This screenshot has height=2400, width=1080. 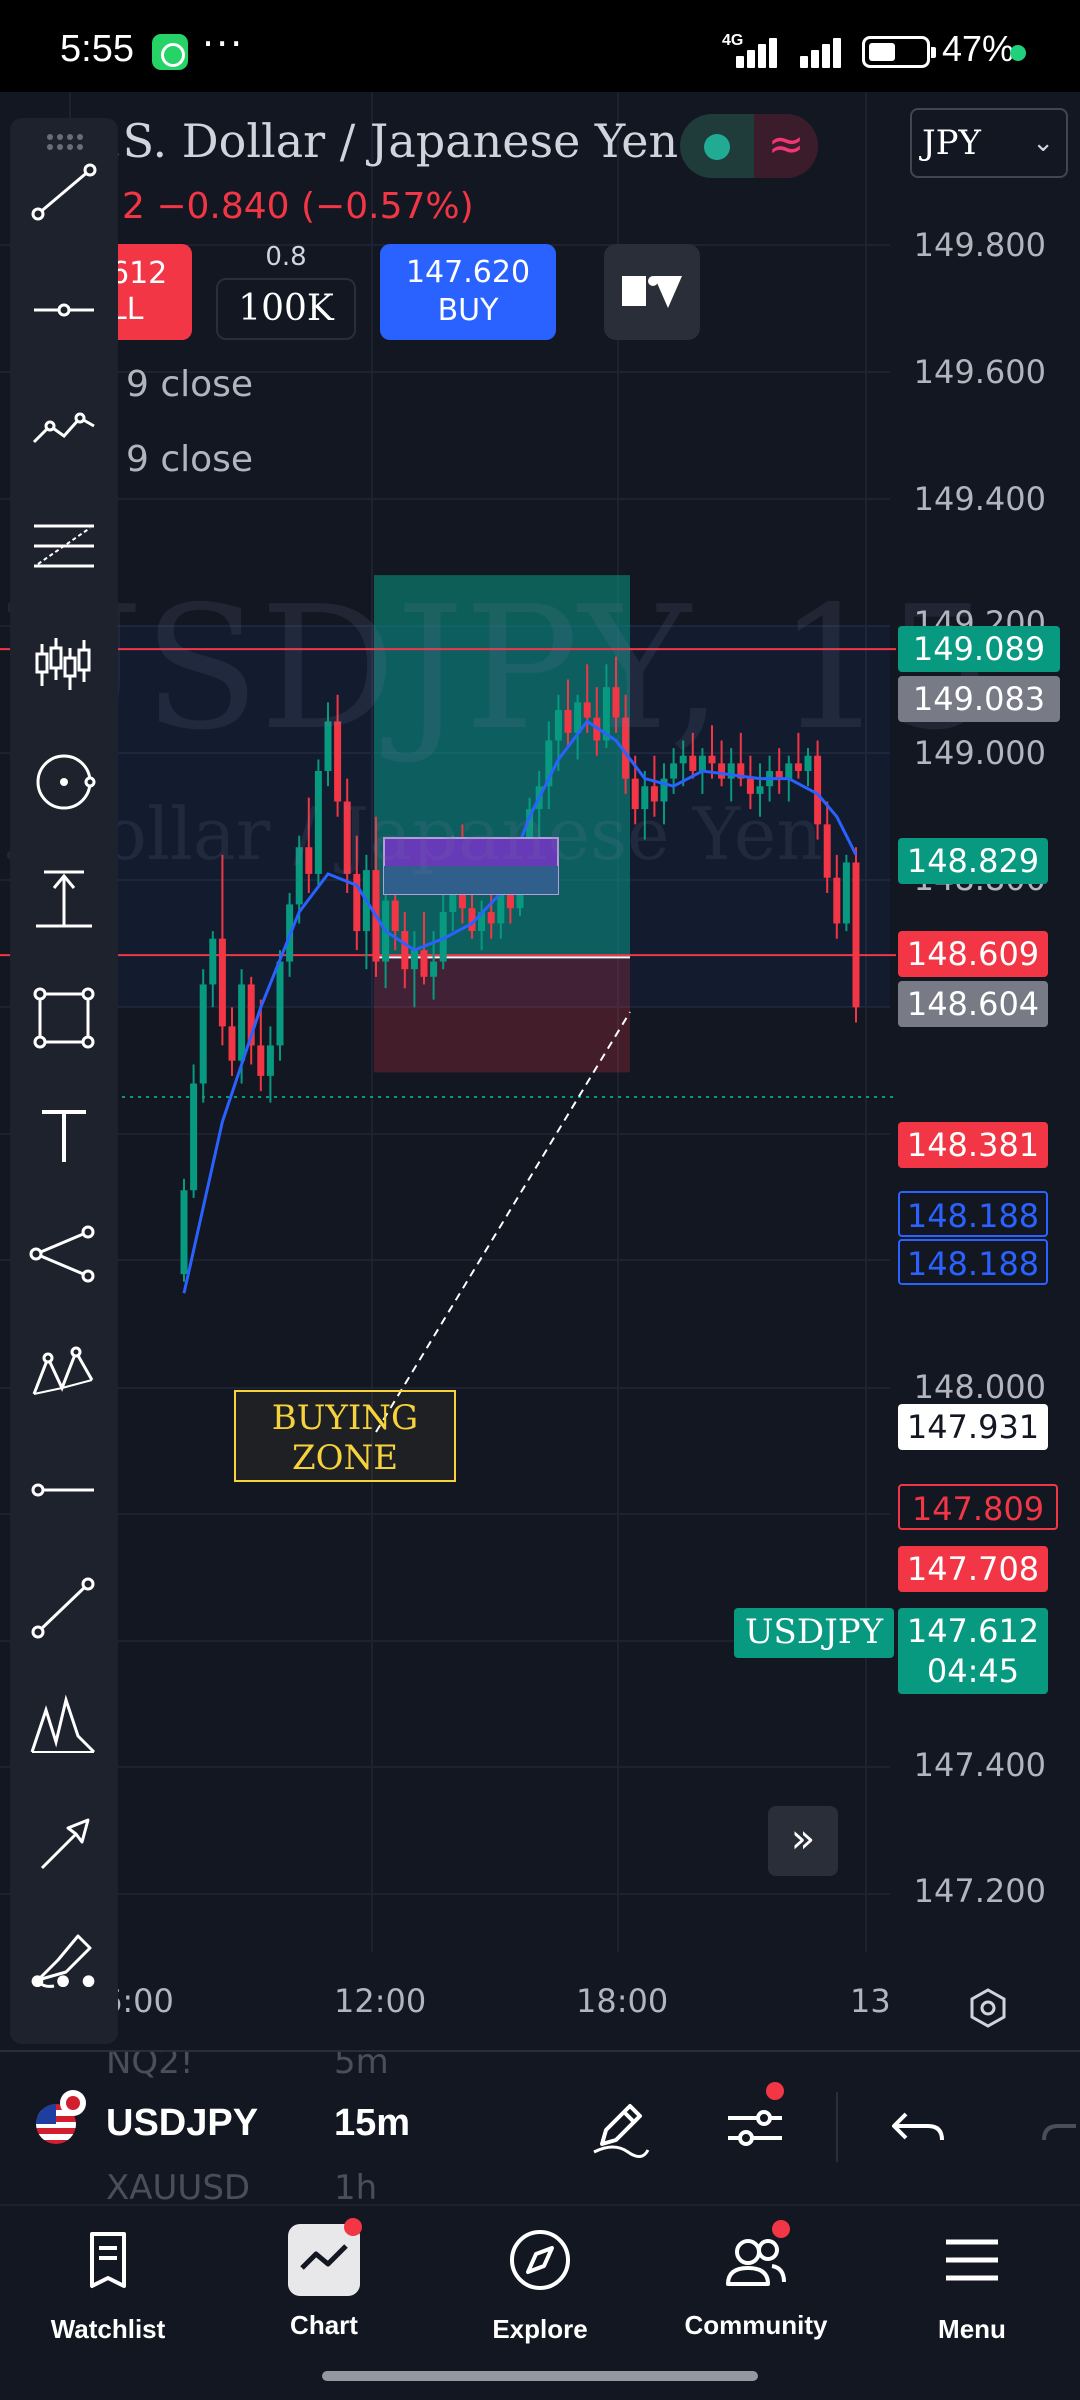 I want to click on last-price-badge: 147.612 04:45, so click(x=973, y=1651).